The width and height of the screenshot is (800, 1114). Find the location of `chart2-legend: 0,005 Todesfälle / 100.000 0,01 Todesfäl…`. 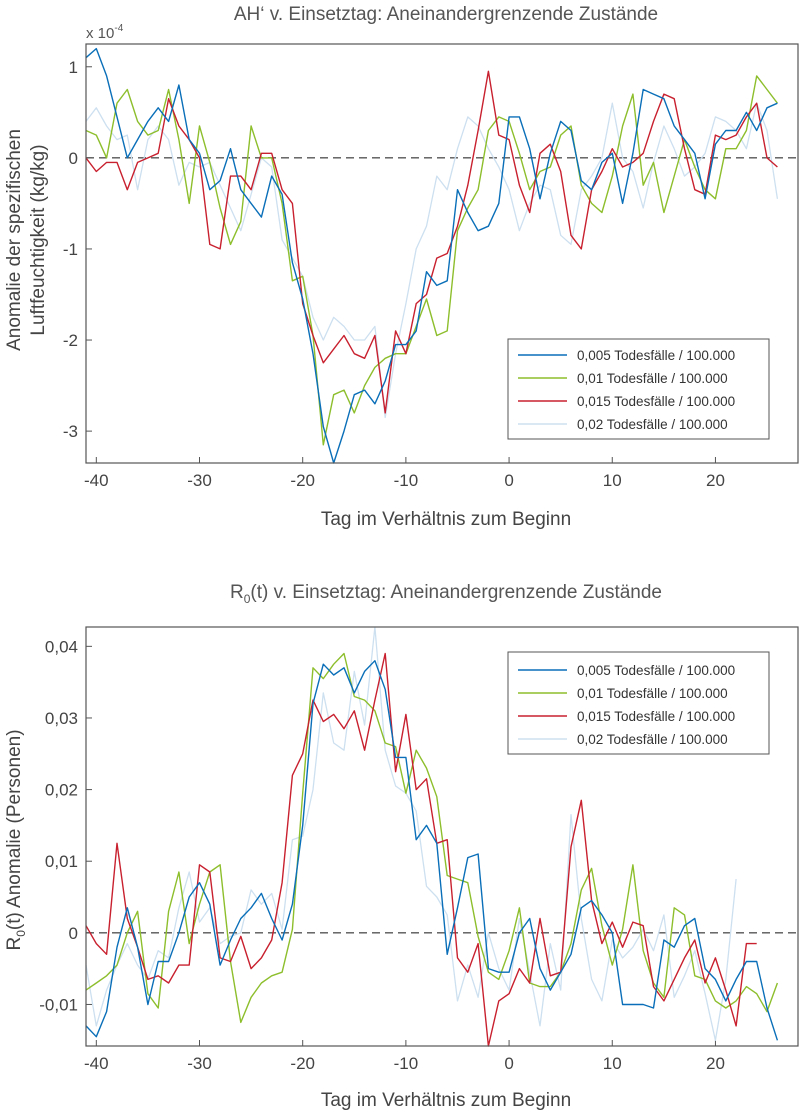

chart2-legend: 0,005 Todesfälle / 100.000 0,01 Todesfäl… is located at coordinates (638, 703).